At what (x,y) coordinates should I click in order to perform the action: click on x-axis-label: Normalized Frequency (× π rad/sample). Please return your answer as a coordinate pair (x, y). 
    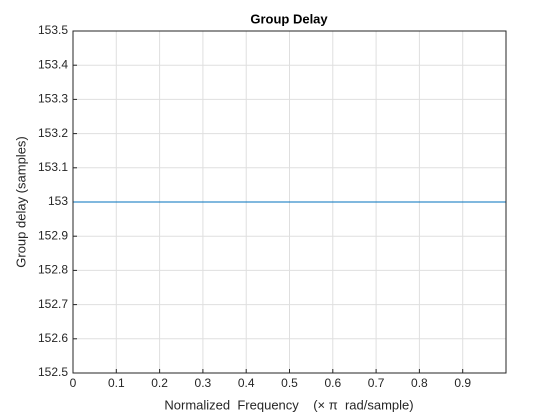
    Looking at the image, I should click on (288, 404).